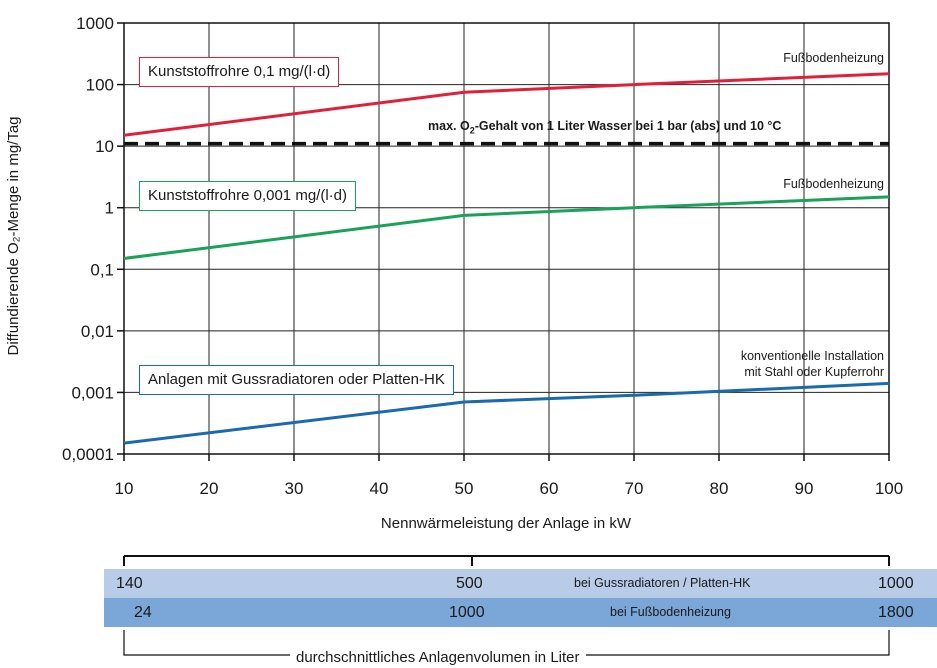  I want to click on end-label-green: Fußbodenheizung, so click(833, 184).